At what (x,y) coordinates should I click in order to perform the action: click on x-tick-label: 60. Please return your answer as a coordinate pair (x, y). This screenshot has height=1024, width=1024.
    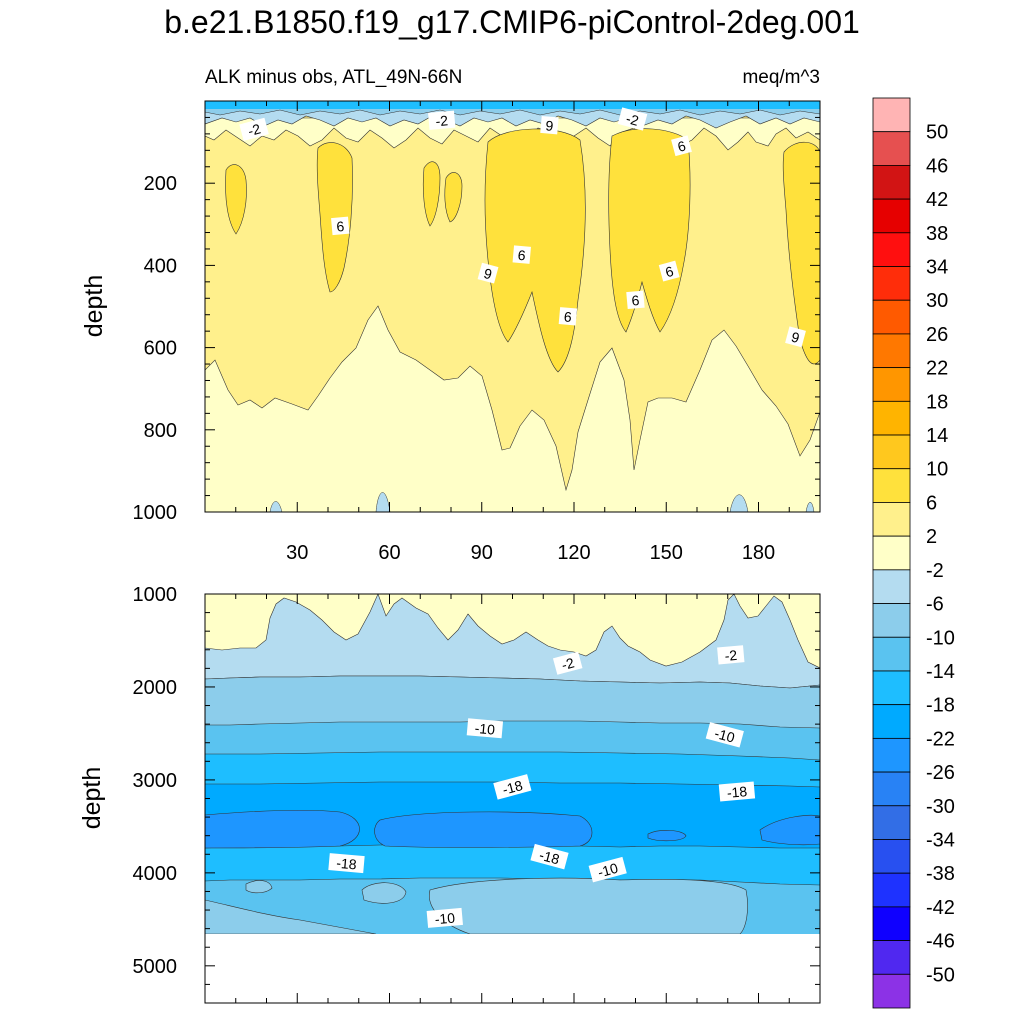
    Looking at the image, I should click on (389, 553).